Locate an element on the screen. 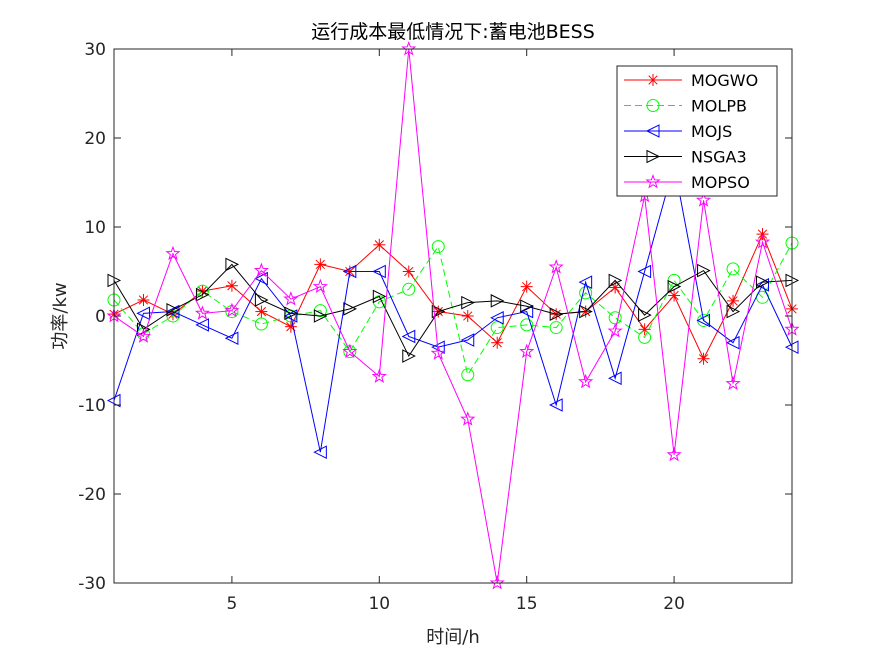  legend-label-nsga3: NSGA3 is located at coordinates (719, 157).